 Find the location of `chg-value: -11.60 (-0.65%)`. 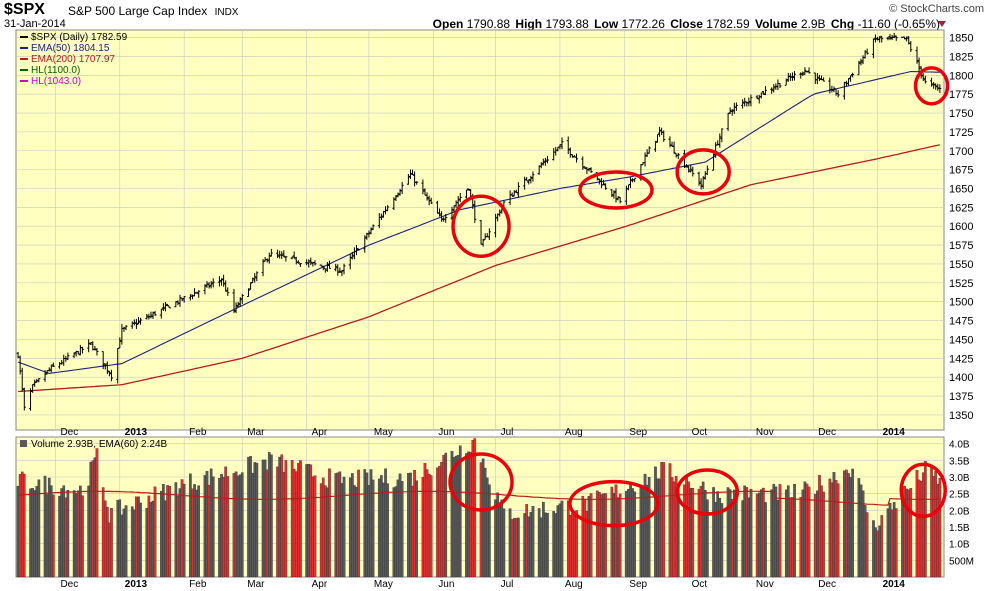

chg-value: -11.60 (-0.65%) is located at coordinates (898, 24).